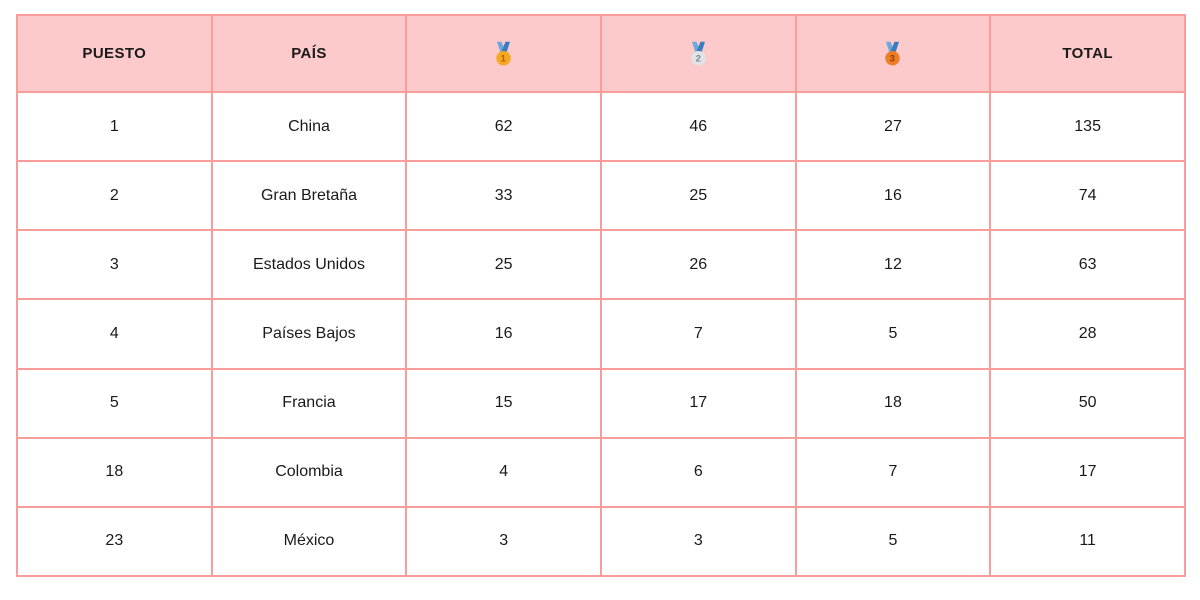  Describe the element at coordinates (309, 472) in the screenshot. I see `cell-country: Colombia` at that location.